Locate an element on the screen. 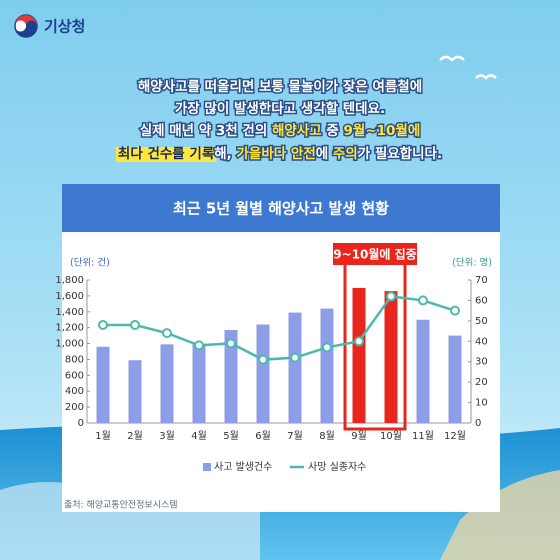  x-tick-label: 5월 is located at coordinates (231, 436).